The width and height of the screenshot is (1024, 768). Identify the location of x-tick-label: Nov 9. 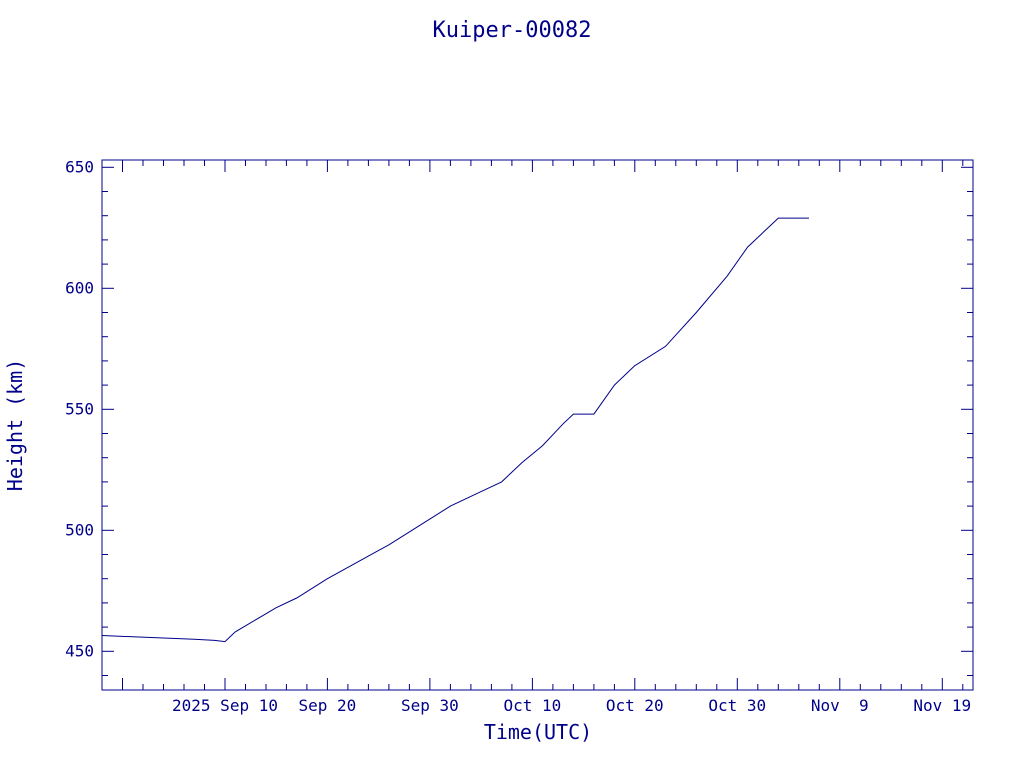
(840, 705).